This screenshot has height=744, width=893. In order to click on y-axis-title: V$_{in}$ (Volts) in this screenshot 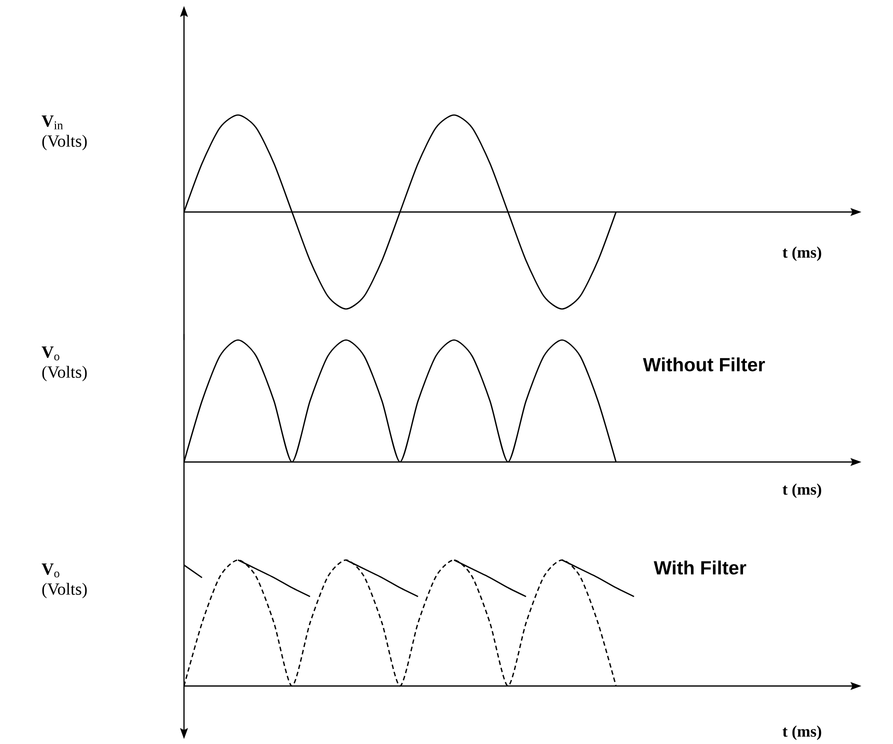, I will do `click(64, 133)`.